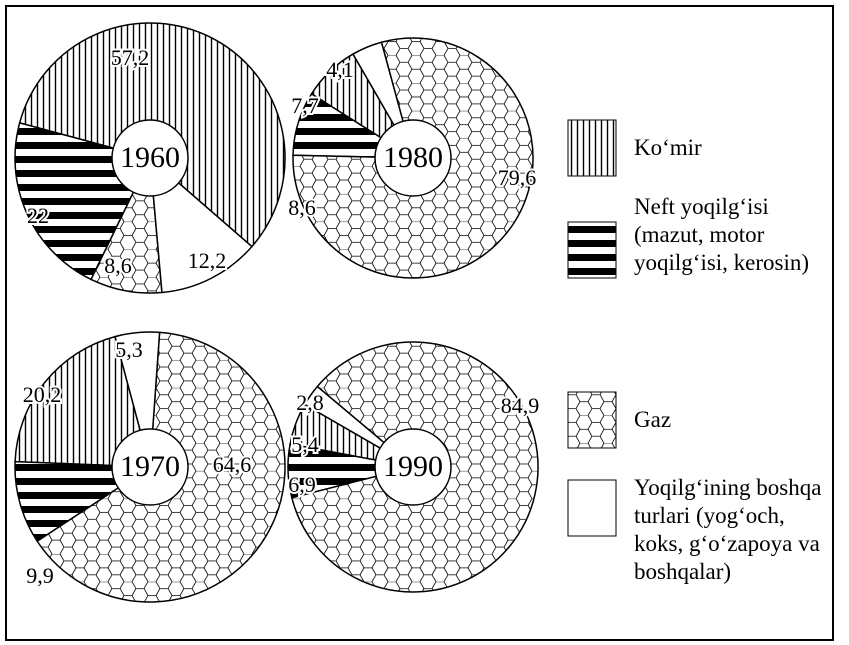 Image resolution: width=849 pixels, height=645 pixels. What do you see at coordinates (340, 69) in the screenshot?
I see `data-label: 4,1` at bounding box center [340, 69].